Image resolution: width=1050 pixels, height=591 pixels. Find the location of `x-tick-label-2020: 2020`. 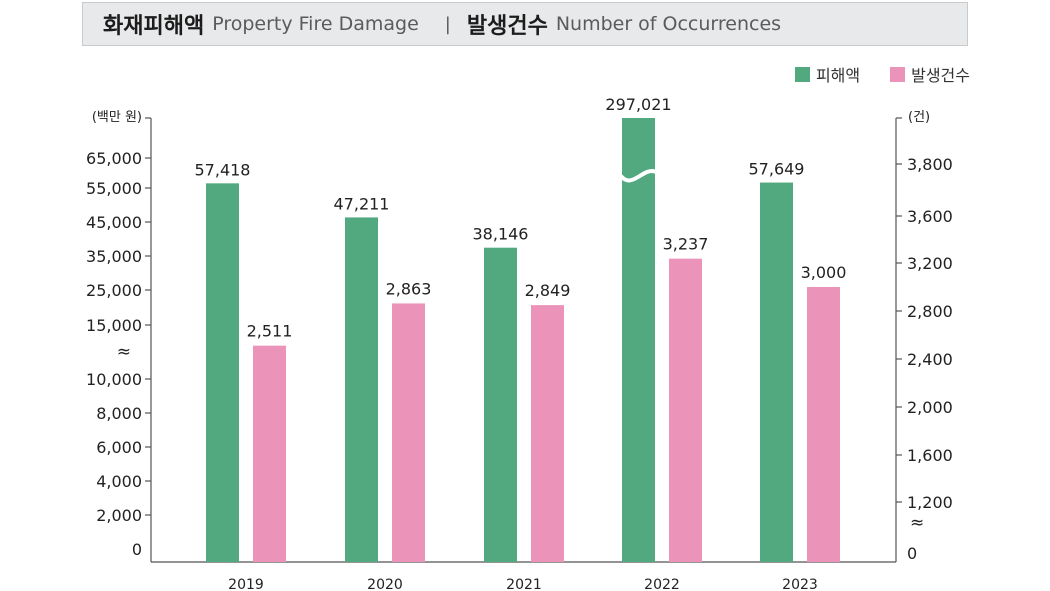

x-tick-label-2020: 2020 is located at coordinates (385, 584).